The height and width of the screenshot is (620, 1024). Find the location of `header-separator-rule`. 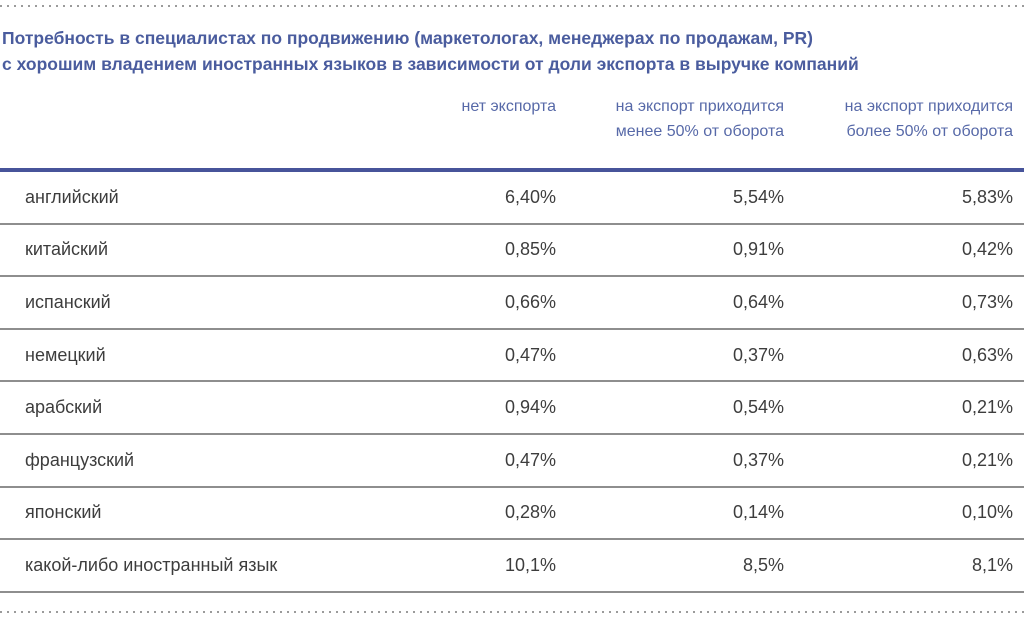

header-separator-rule is located at coordinates (512, 170).